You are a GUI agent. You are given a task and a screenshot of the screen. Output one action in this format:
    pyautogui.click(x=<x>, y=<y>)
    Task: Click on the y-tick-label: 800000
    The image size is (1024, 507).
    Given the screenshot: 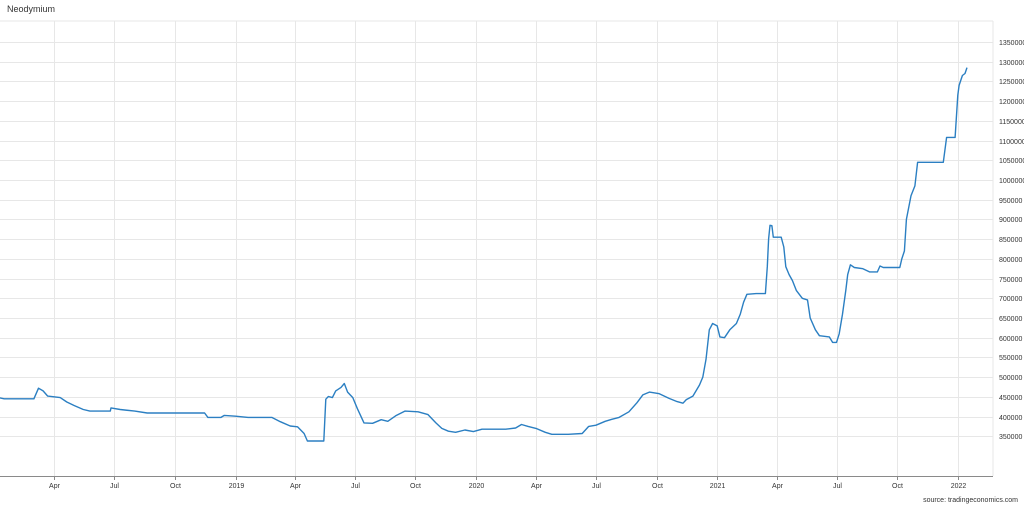 What is the action you would take?
    pyautogui.click(x=1010, y=260)
    